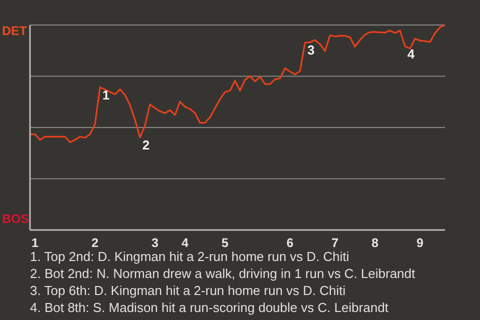 This screenshot has height=320, width=480. I want to click on annotation: 4, so click(411, 54).